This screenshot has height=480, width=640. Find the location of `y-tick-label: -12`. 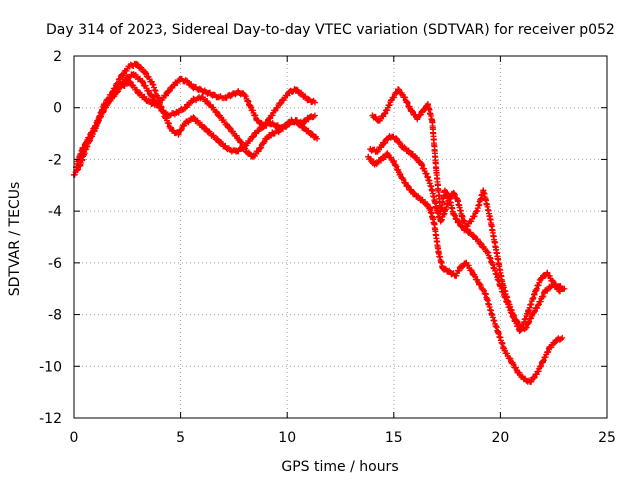

y-tick-label: -12 is located at coordinates (50, 419).